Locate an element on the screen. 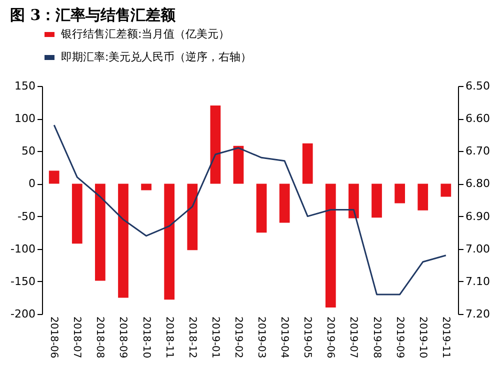  x-tick-label: 2018-07 is located at coordinates (76, 337).